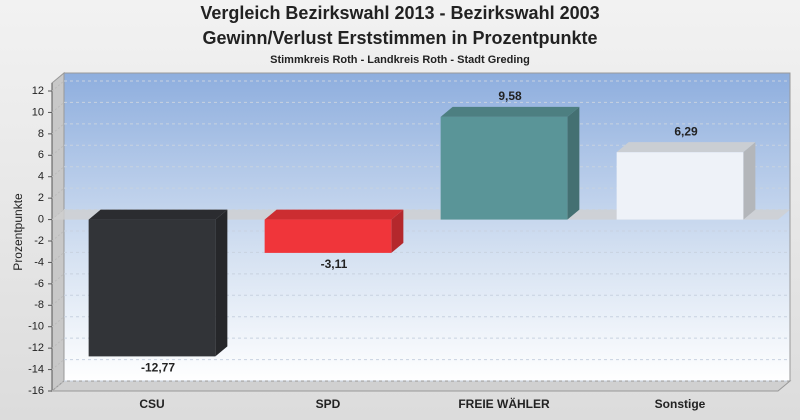  Describe the element at coordinates (18, 232) in the screenshot. I see `y-axis-label: Prozentpunkte` at that location.